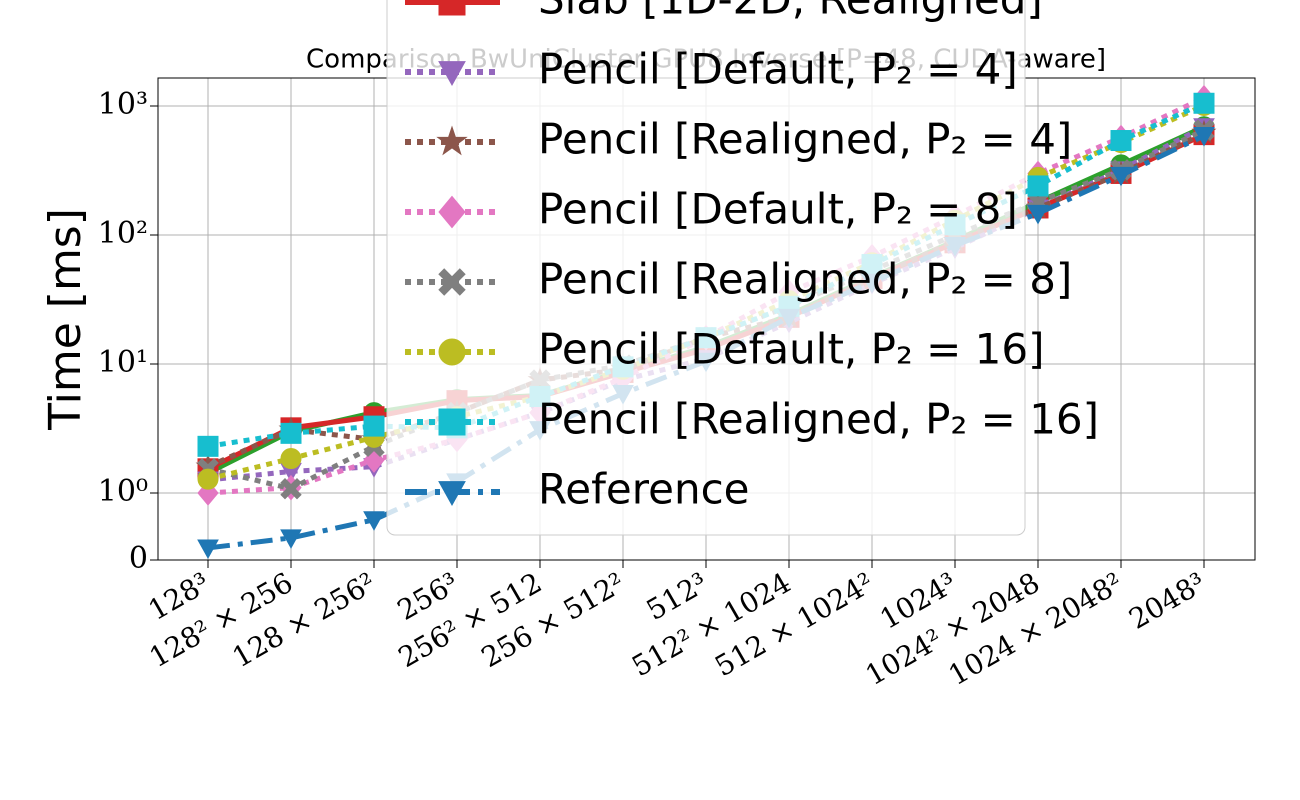  What do you see at coordinates (778, 69) in the screenshot?
I see `legend-label: Pencil [Default, P₂ = 4]` at bounding box center [778, 69].